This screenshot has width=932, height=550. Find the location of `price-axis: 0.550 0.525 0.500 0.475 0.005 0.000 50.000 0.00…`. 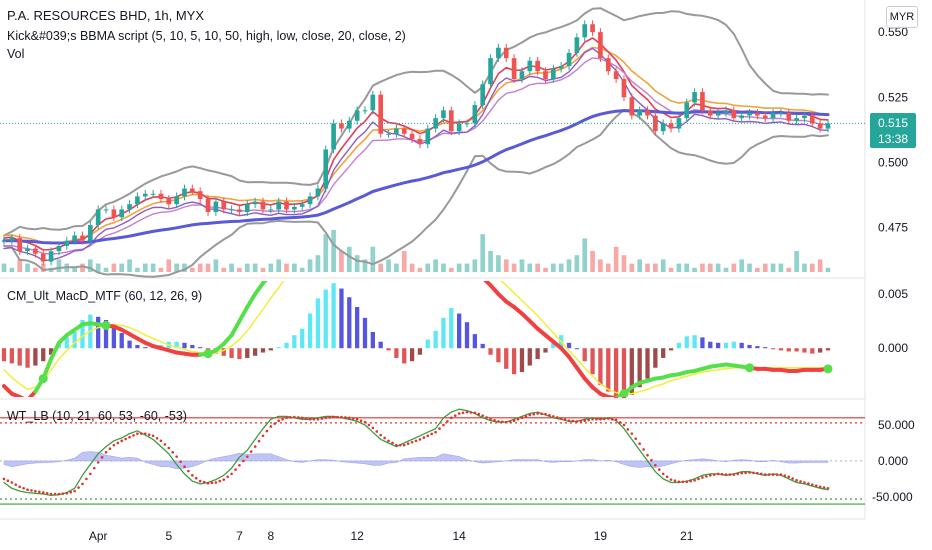

price-axis: 0.550 0.525 0.500 0.475 0.005 0.000 50.000 0.00… is located at coordinates (893, 264).